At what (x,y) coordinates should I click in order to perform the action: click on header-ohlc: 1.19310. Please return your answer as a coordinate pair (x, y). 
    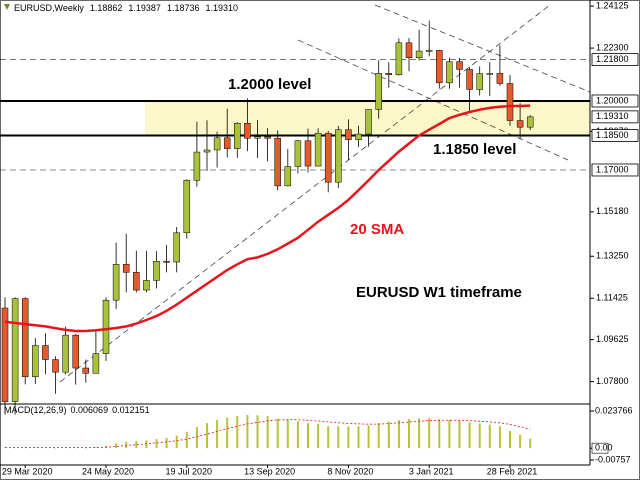
    Looking at the image, I should click on (222, 8).